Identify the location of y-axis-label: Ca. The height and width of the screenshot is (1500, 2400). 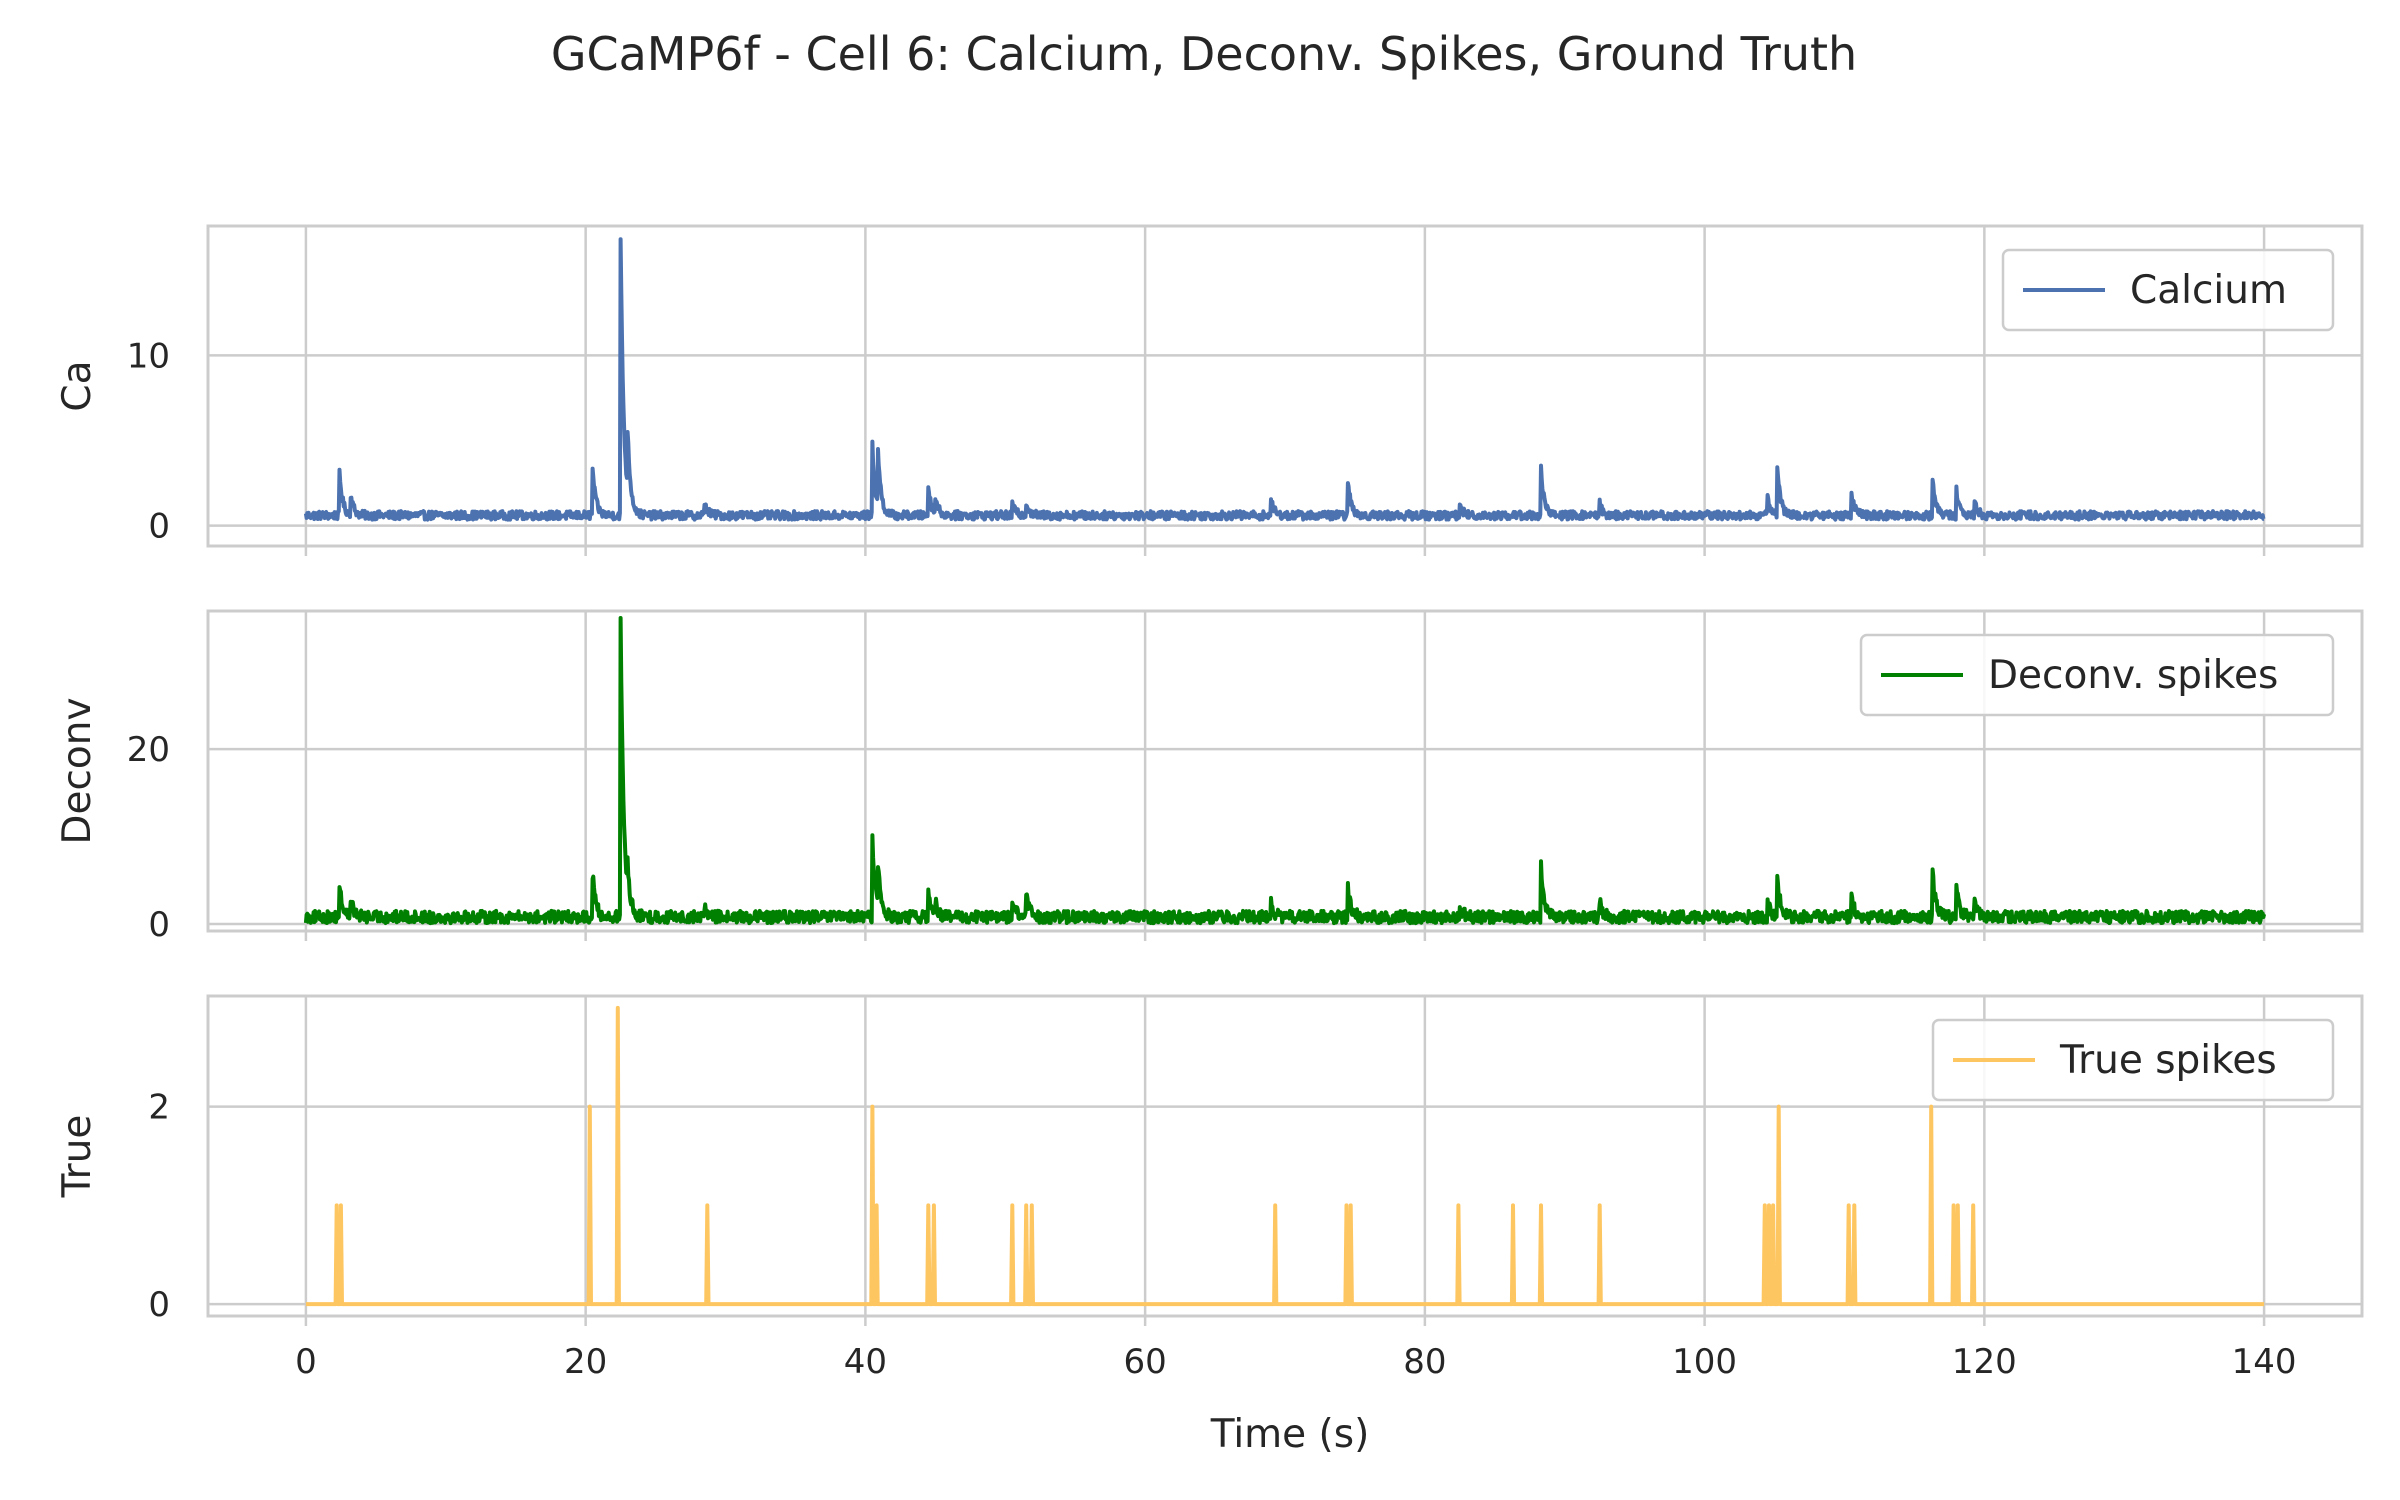
(77, 385).